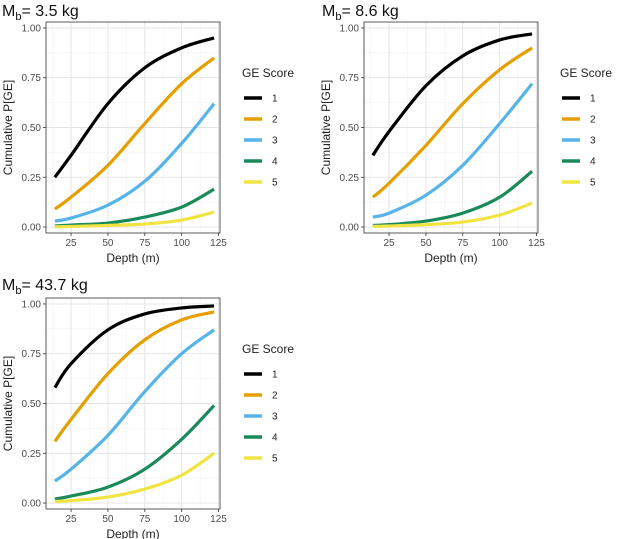  Describe the element at coordinates (49, 11) in the screenshot. I see `title-value: = 3.5 kg` at that location.